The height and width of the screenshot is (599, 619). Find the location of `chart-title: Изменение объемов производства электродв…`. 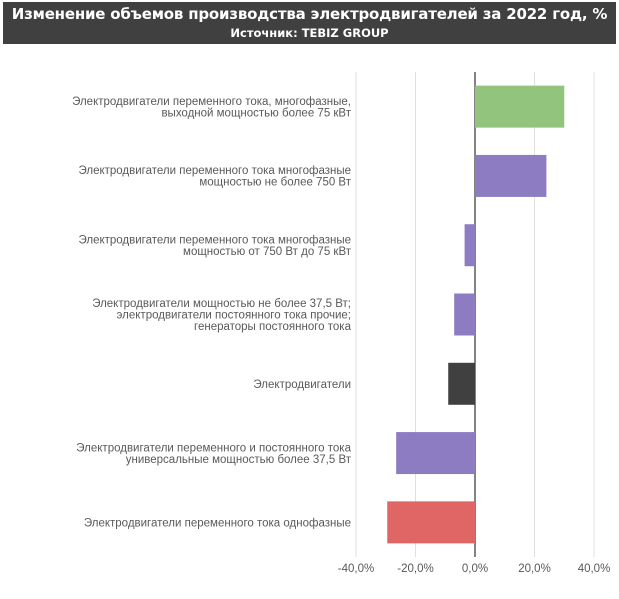

chart-title: Изменение объемов производства электродв… is located at coordinates (309, 14).